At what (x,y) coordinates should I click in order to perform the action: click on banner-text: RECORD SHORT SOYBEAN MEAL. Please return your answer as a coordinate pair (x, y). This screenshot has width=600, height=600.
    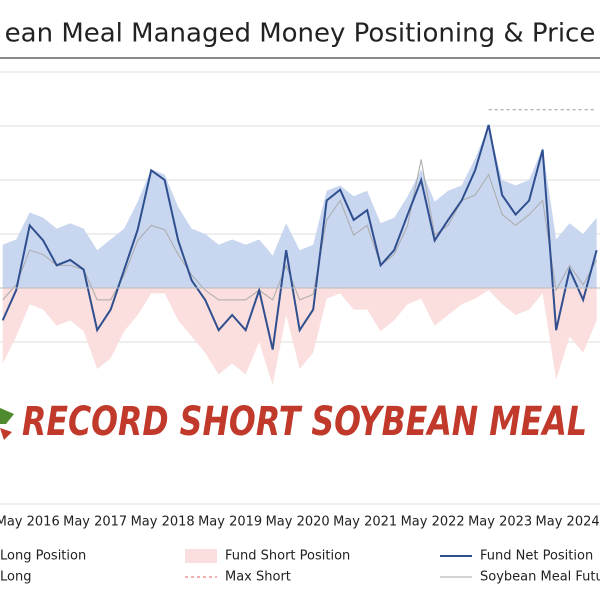
    Looking at the image, I should click on (304, 422).